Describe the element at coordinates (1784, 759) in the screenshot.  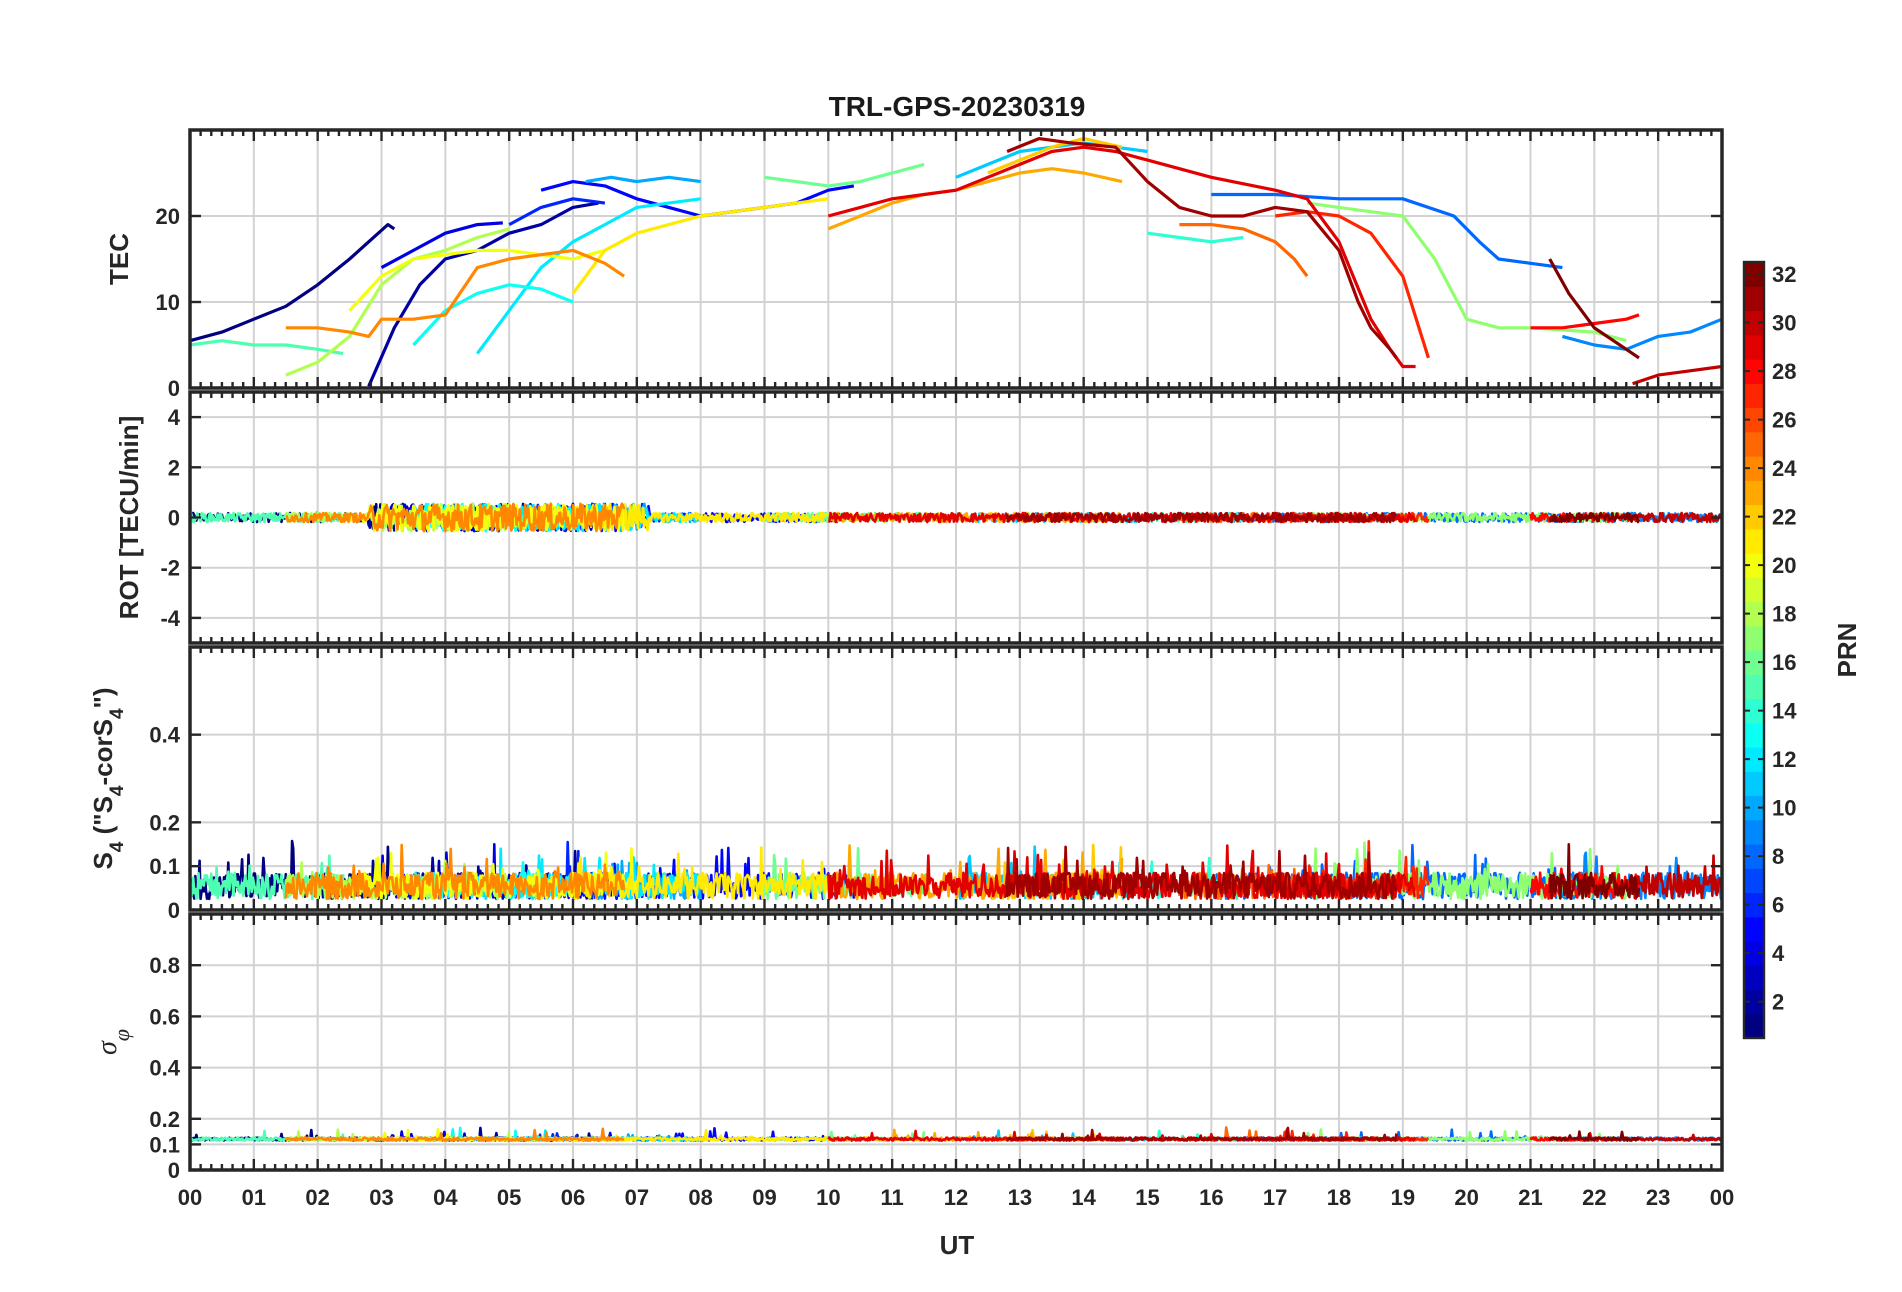
I see `colorbar-tick-label: 12` at that location.